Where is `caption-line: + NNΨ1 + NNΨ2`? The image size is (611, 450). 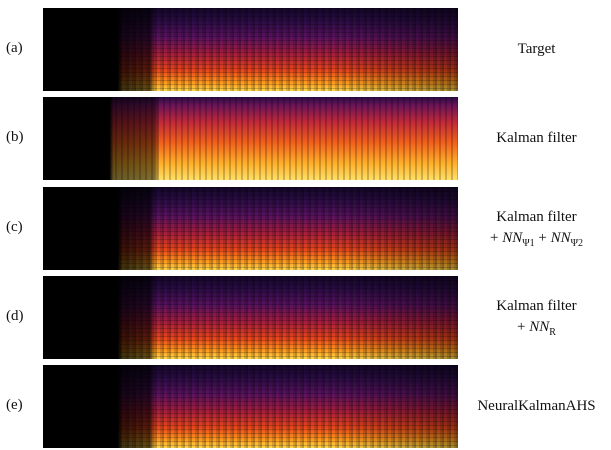
caption-line: + NNΨ1 + NNΨ2 is located at coordinates (536, 241).